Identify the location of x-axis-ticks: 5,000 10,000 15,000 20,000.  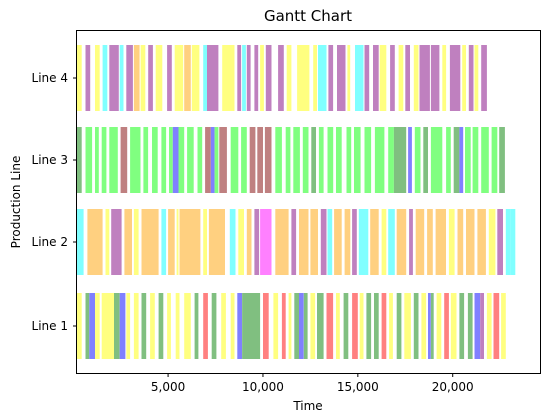
(312, 383).